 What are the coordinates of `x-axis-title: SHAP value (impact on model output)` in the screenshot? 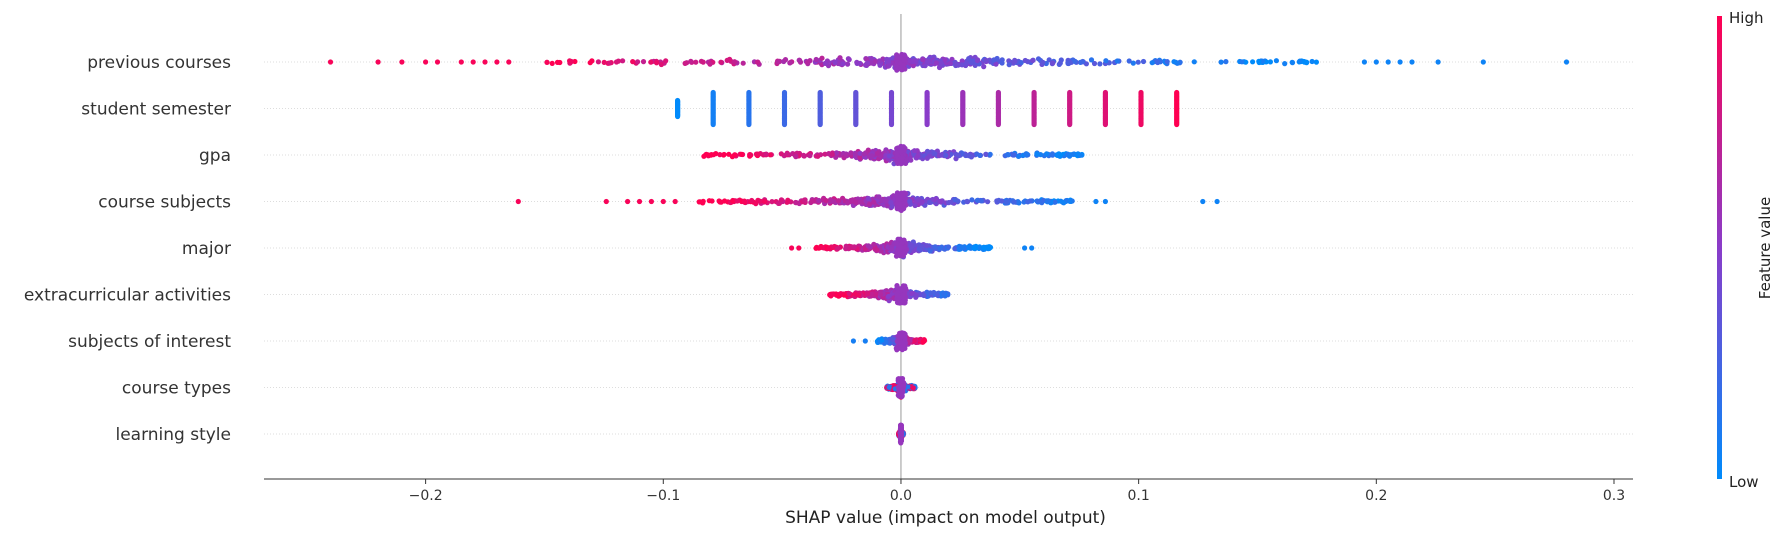 It's located at (945, 518).